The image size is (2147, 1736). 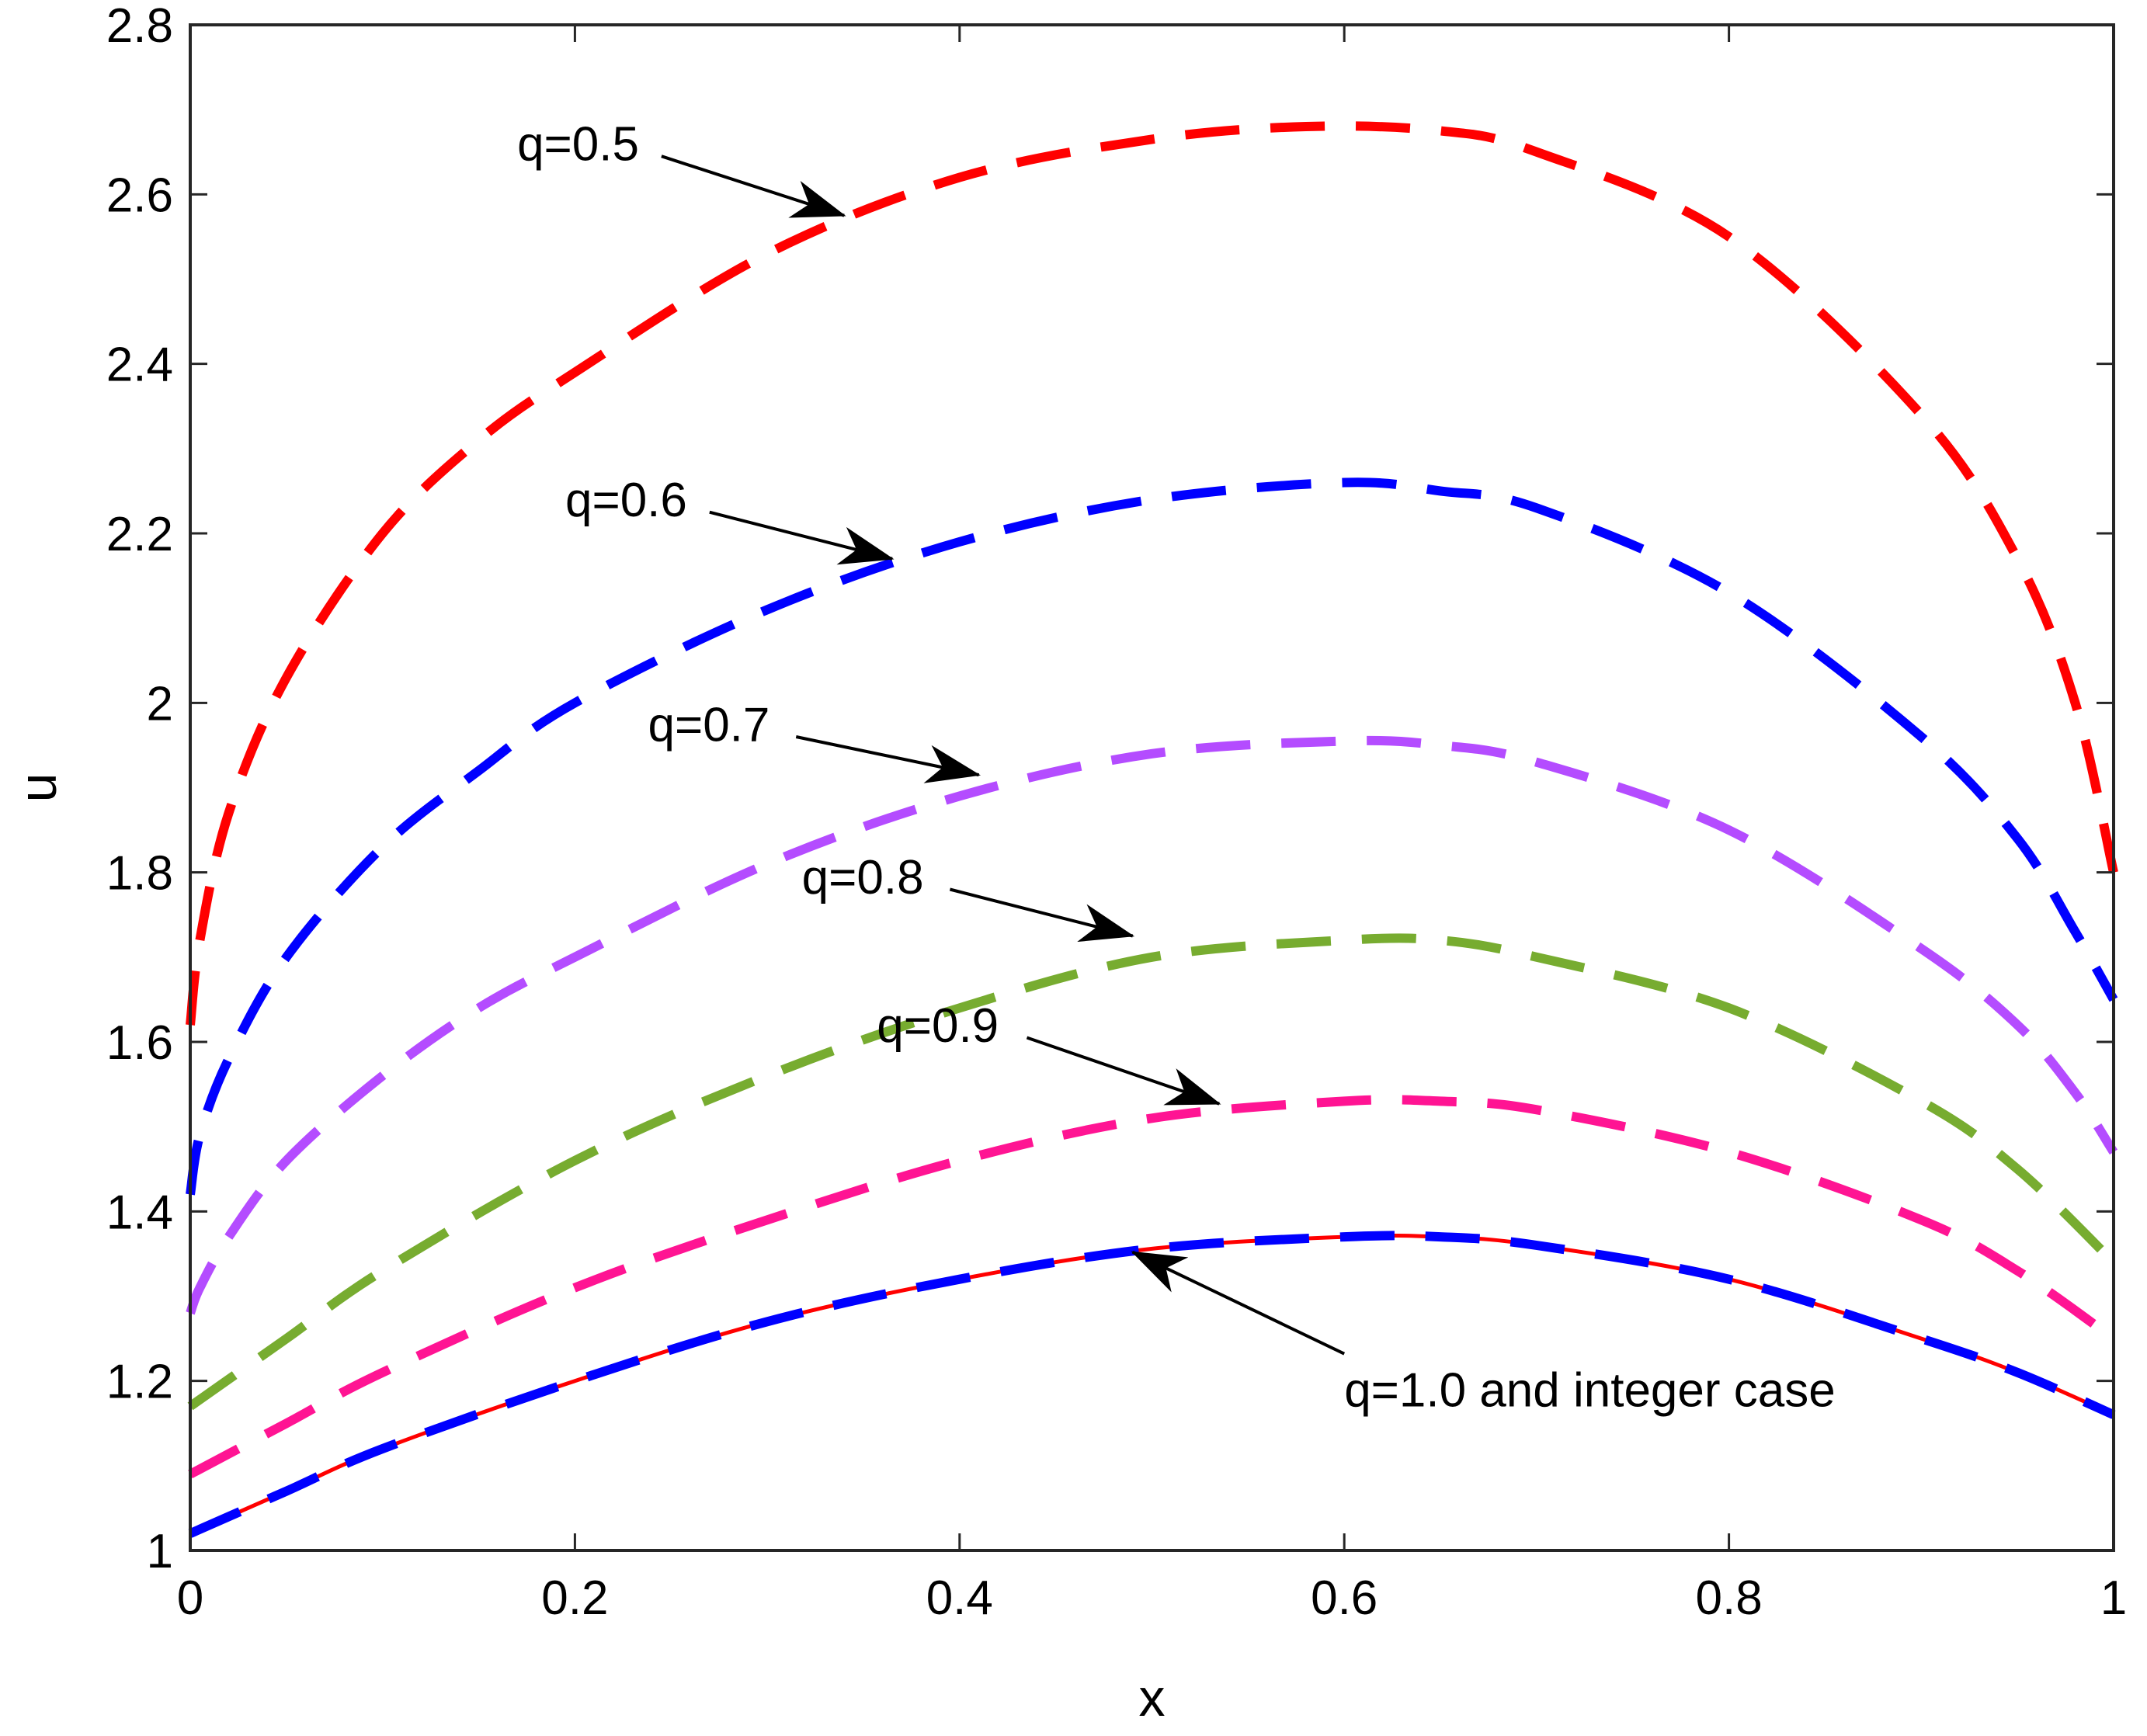 What do you see at coordinates (709, 725) in the screenshot?
I see `annotation-label-2: q=0.7` at bounding box center [709, 725].